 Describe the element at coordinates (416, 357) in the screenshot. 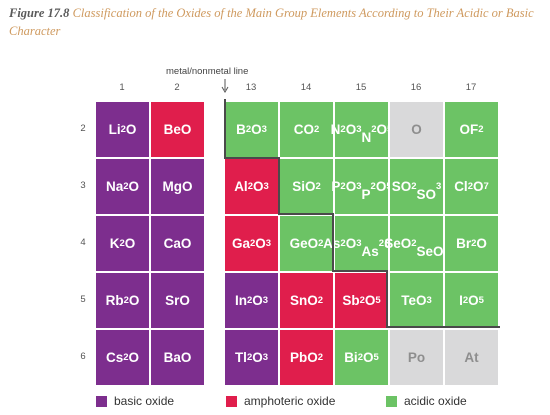

I see `oxide-cell: Po` at that location.